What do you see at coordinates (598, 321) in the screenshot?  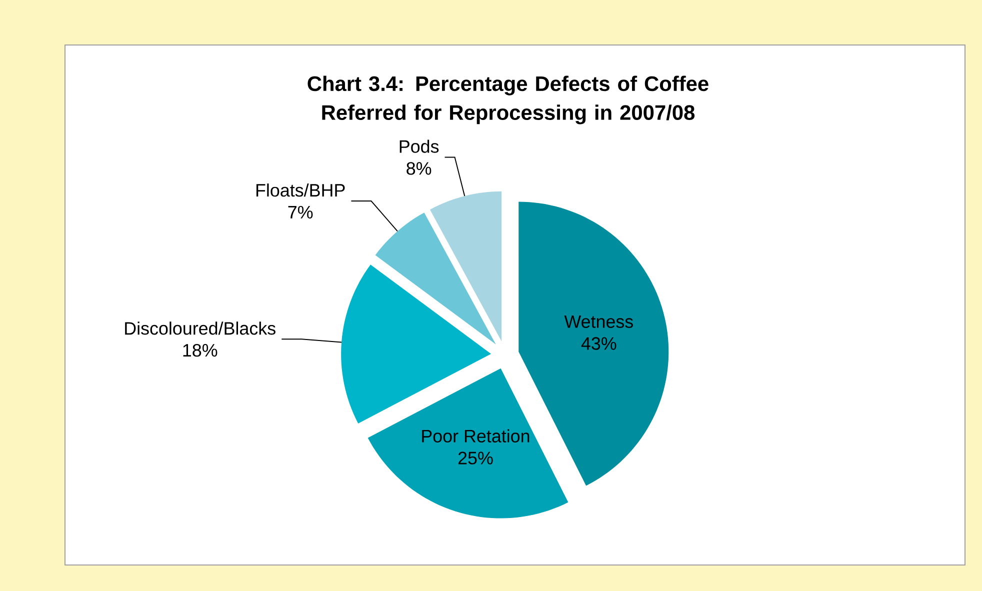 I see `slice-label: Wetness` at bounding box center [598, 321].